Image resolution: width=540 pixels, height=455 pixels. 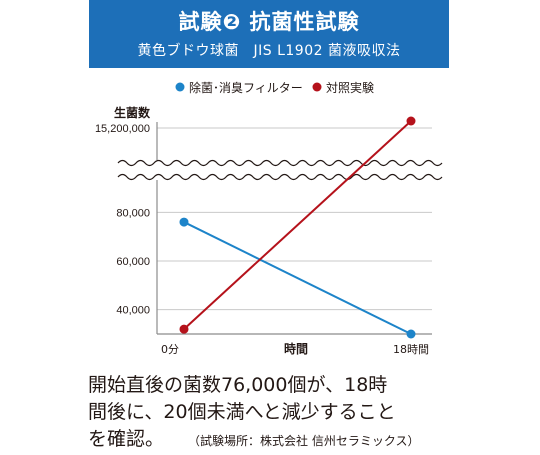 What do you see at coordinates (280, 163) in the screenshot?
I see `axis-break-wave-top` at bounding box center [280, 163].